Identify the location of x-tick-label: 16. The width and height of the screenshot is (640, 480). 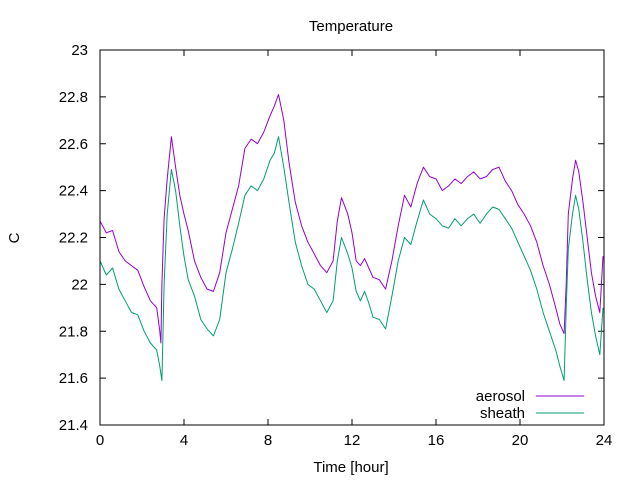
(436, 440).